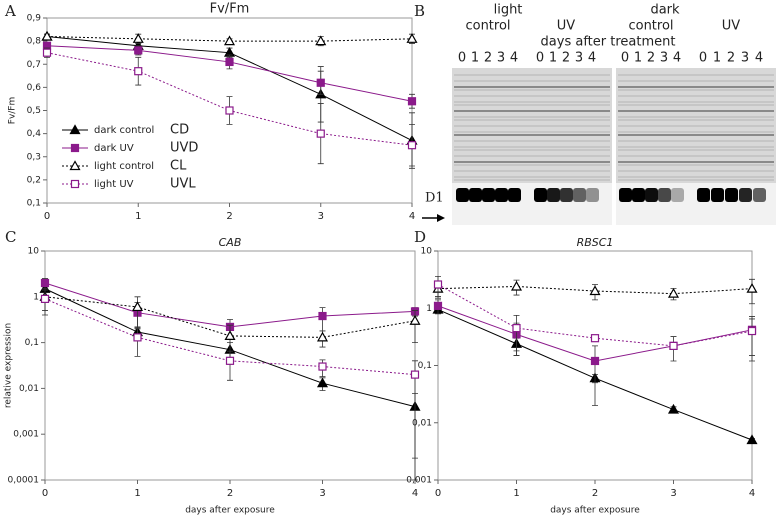  I want to click on y-axis-label: relative expression, so click(9, 365).